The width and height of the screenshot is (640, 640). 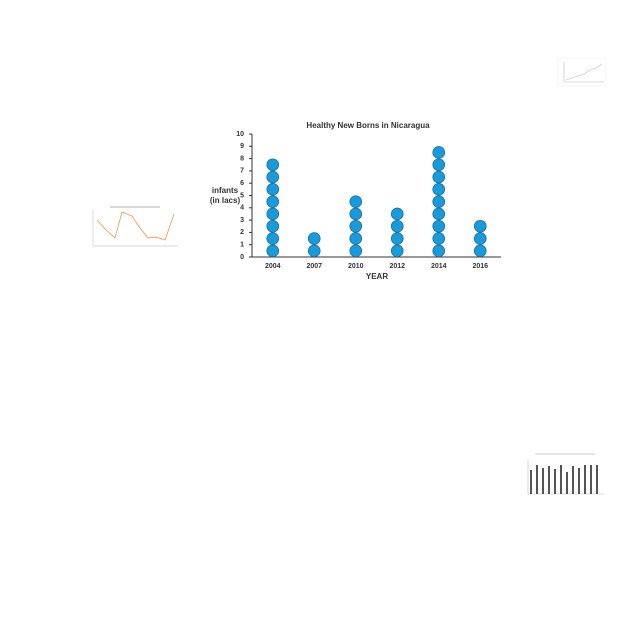 What do you see at coordinates (242, 183) in the screenshot?
I see `y-tick-label: 6` at bounding box center [242, 183].